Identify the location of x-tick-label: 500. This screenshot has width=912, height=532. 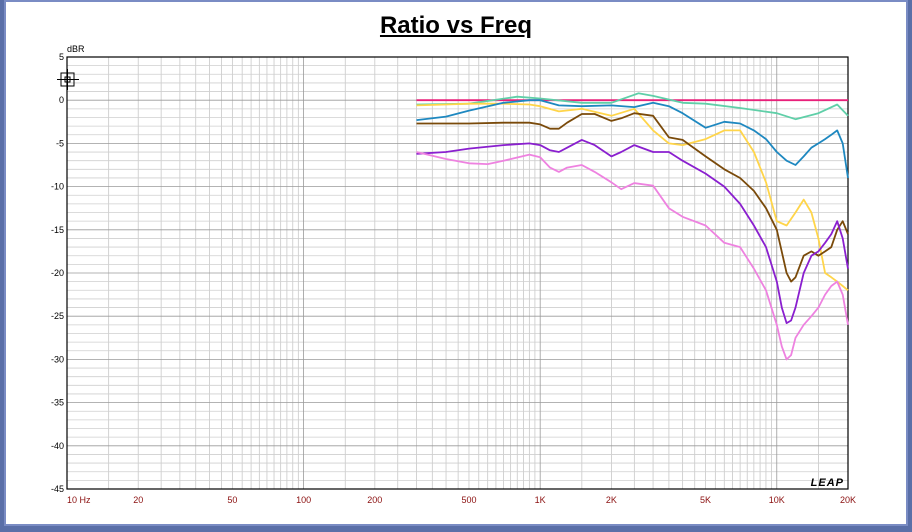
(468, 500).